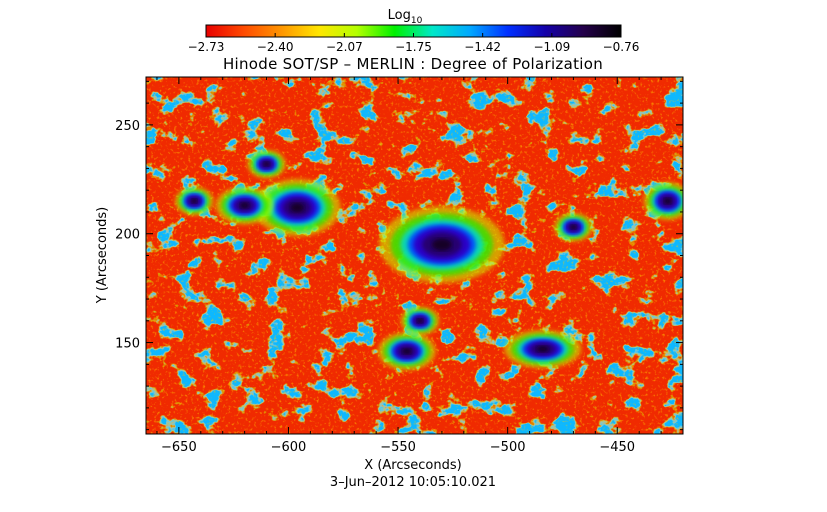 This screenshot has height=512, width=827. Describe the element at coordinates (102, 255) in the screenshot. I see `y-axis-label: Y (Arcseconds)` at that location.